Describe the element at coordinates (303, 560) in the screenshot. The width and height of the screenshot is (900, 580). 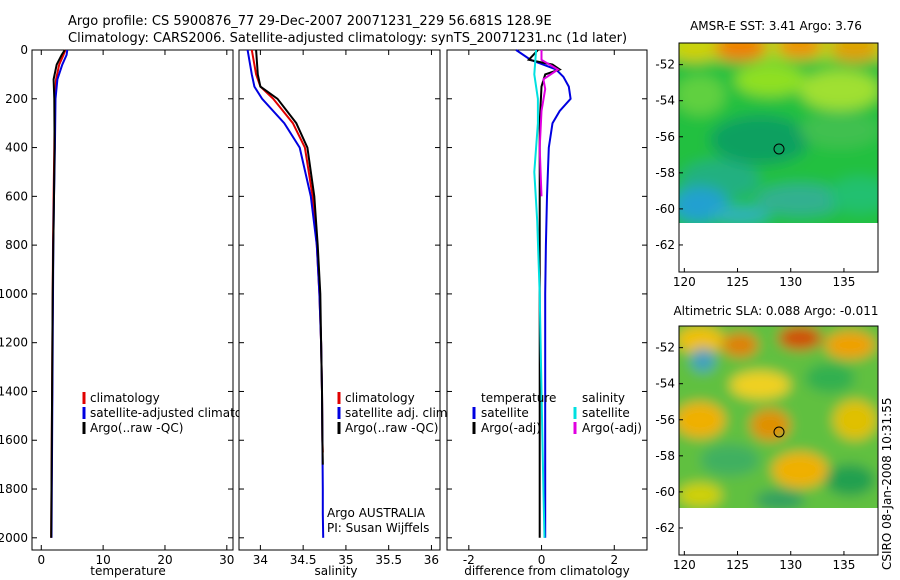
I see `x-tick-label: 34.5` at that location.